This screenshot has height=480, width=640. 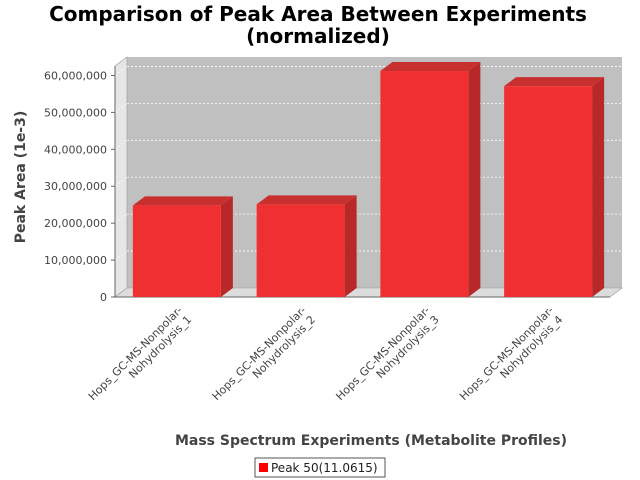 What do you see at coordinates (75, 260) in the screenshot?
I see `y-tick-label: 10,000,000` at bounding box center [75, 260].